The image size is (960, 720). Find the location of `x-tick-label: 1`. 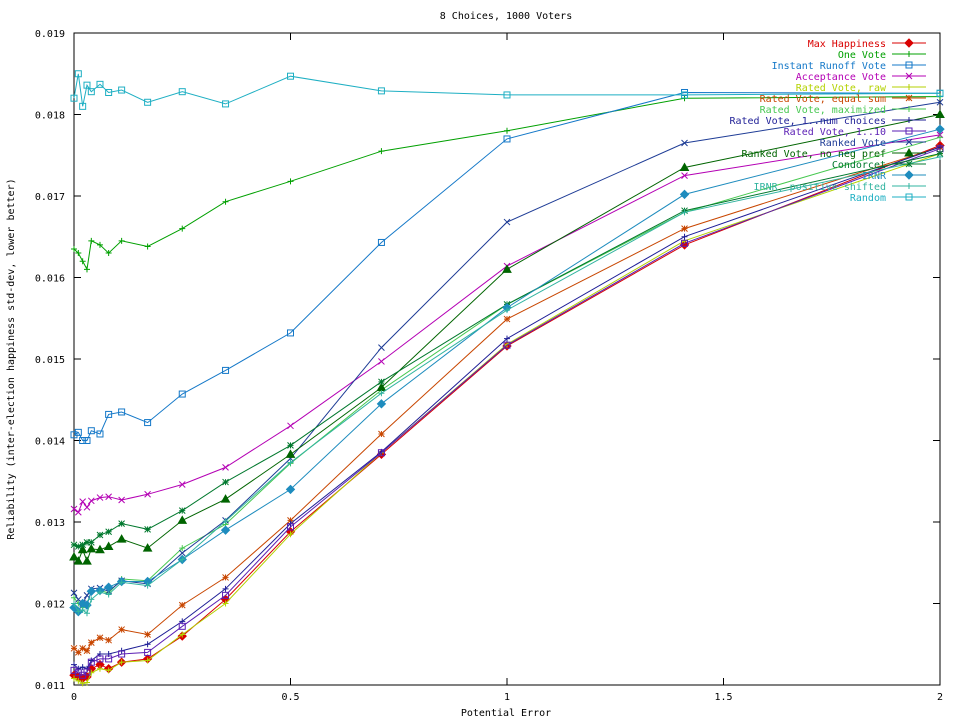

x-tick-label: 1 is located at coordinates (507, 697).